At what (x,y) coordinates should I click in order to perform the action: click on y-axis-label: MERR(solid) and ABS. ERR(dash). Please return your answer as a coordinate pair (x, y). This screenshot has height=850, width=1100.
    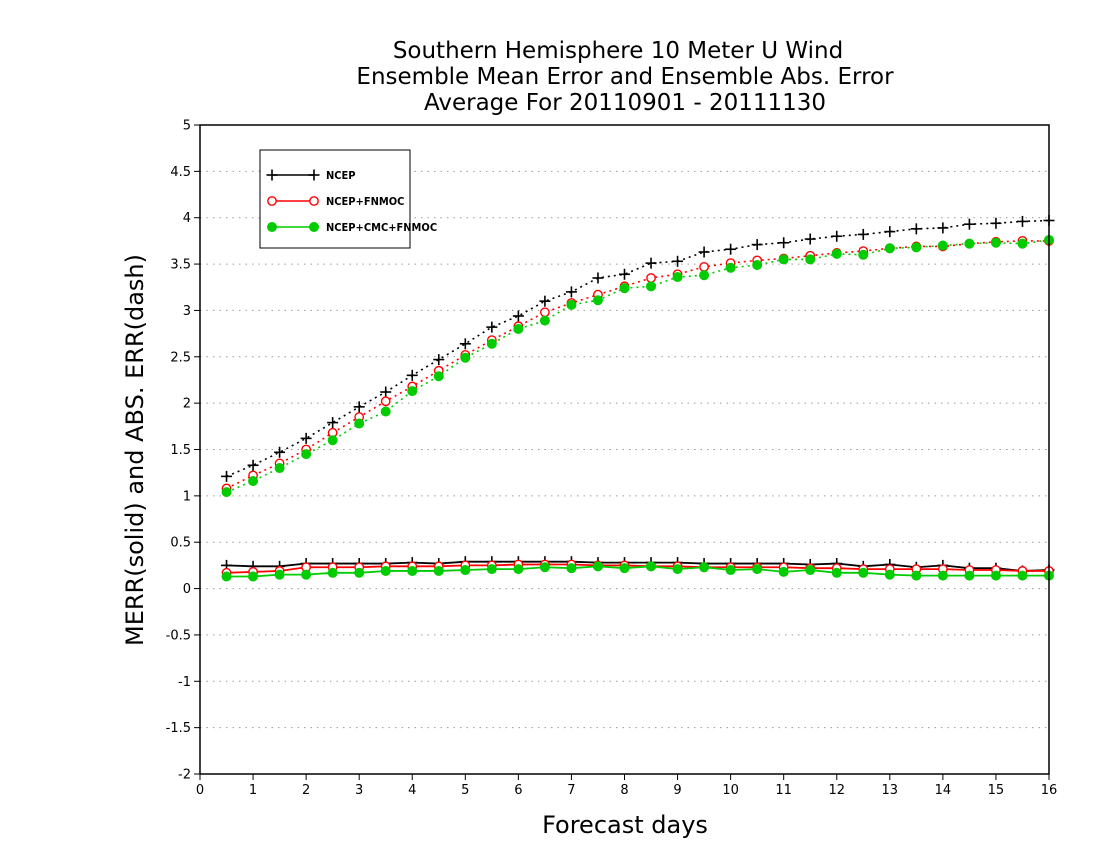
    Looking at the image, I should click on (135, 450).